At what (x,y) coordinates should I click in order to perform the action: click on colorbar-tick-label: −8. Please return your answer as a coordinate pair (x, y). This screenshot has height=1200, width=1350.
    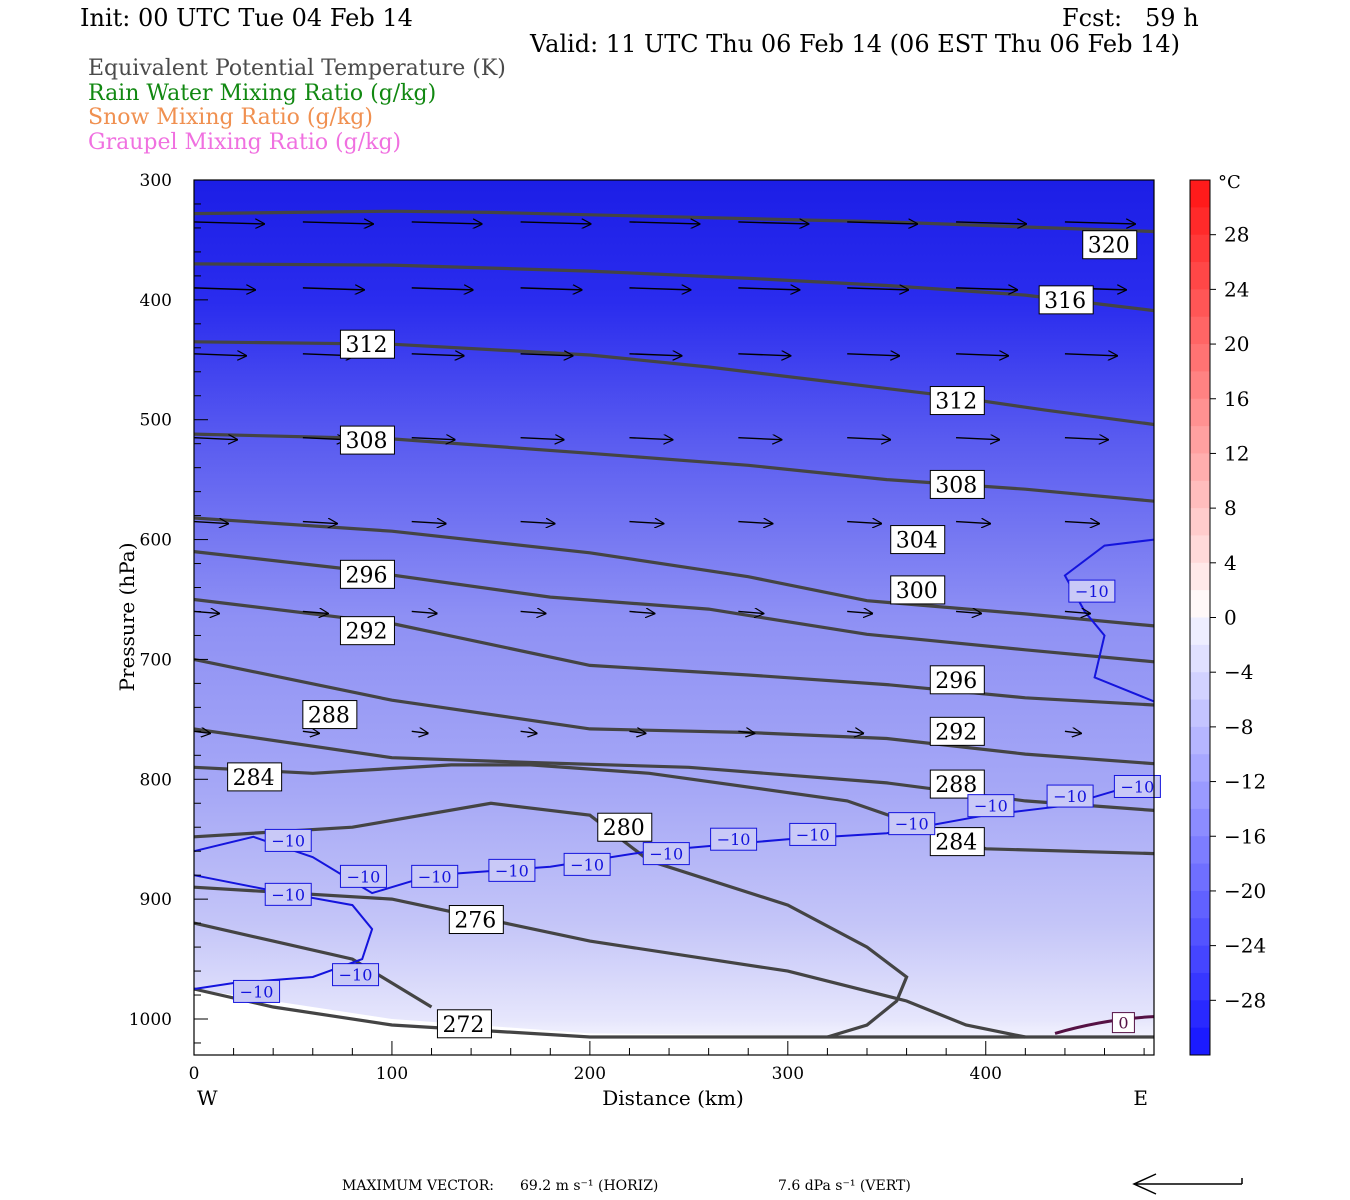
    Looking at the image, I should click on (1238, 727).